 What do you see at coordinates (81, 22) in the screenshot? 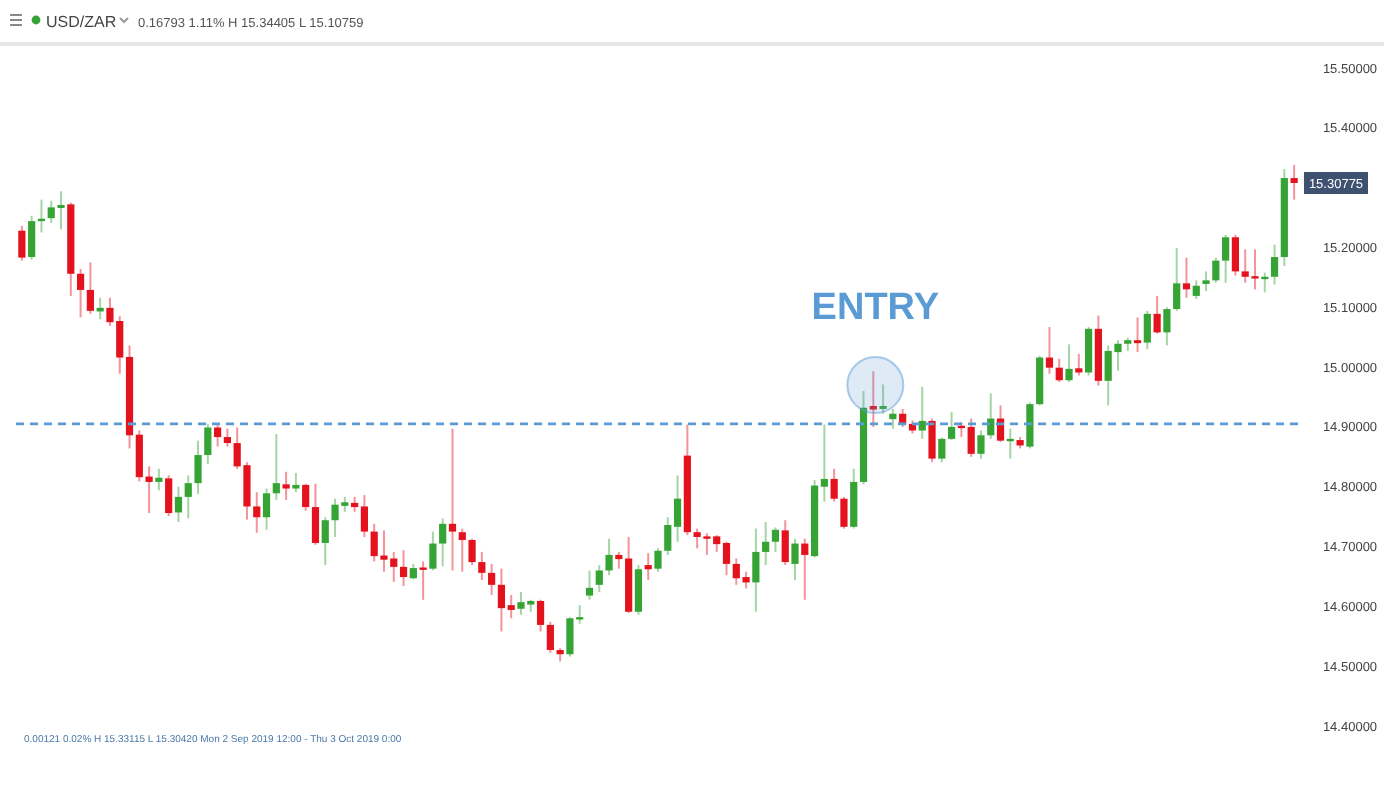
I see `chart-title: USD/ZAR` at bounding box center [81, 22].